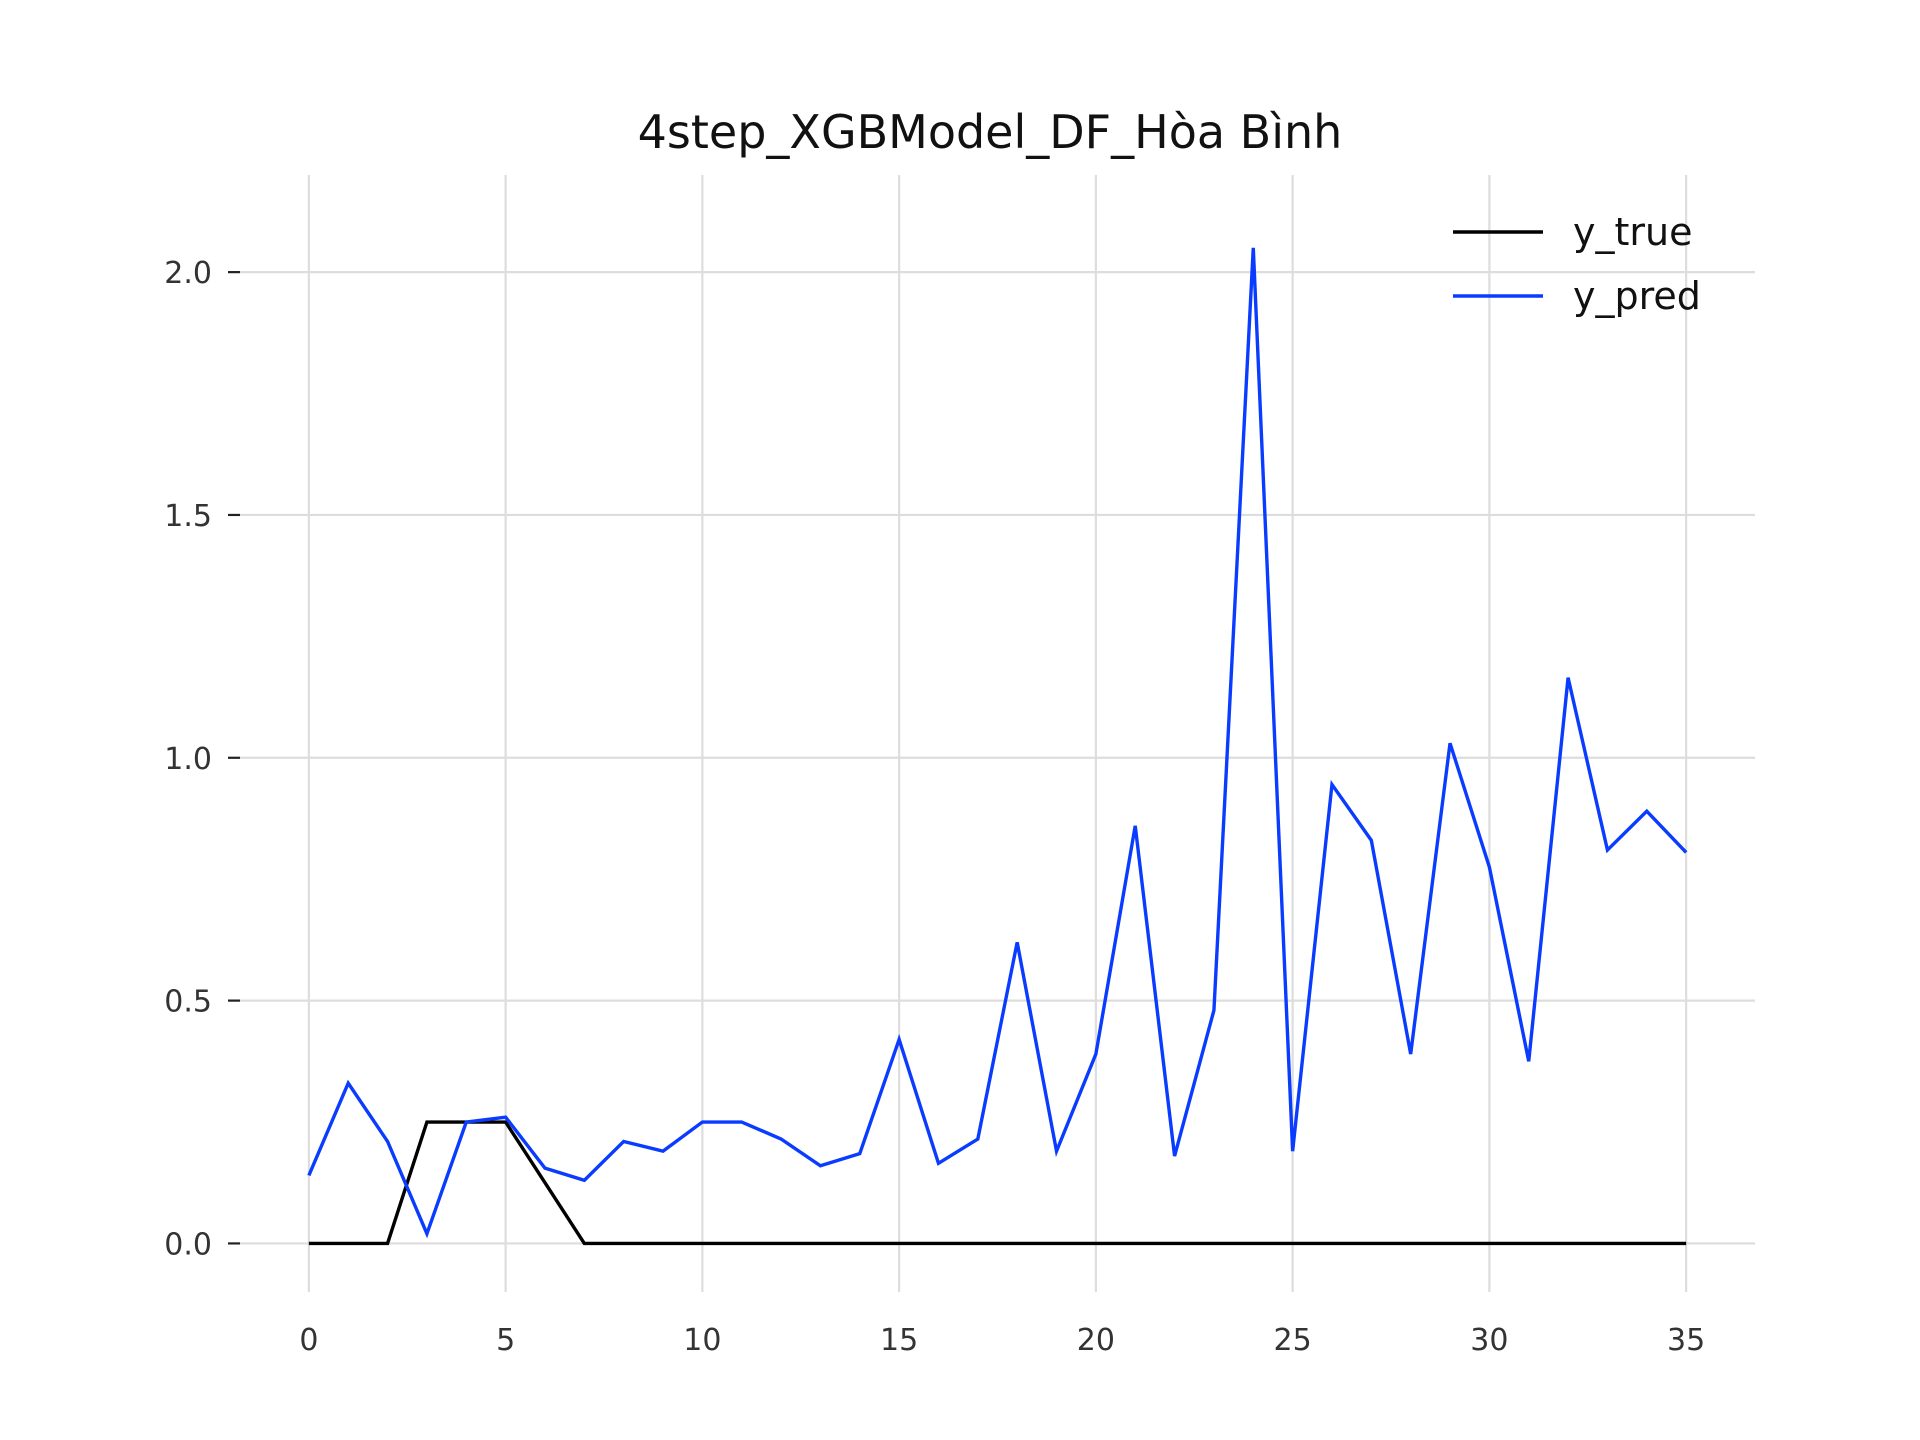 The image size is (1920, 1440). I want to click on x-tick-label: 20, so click(1096, 1340).